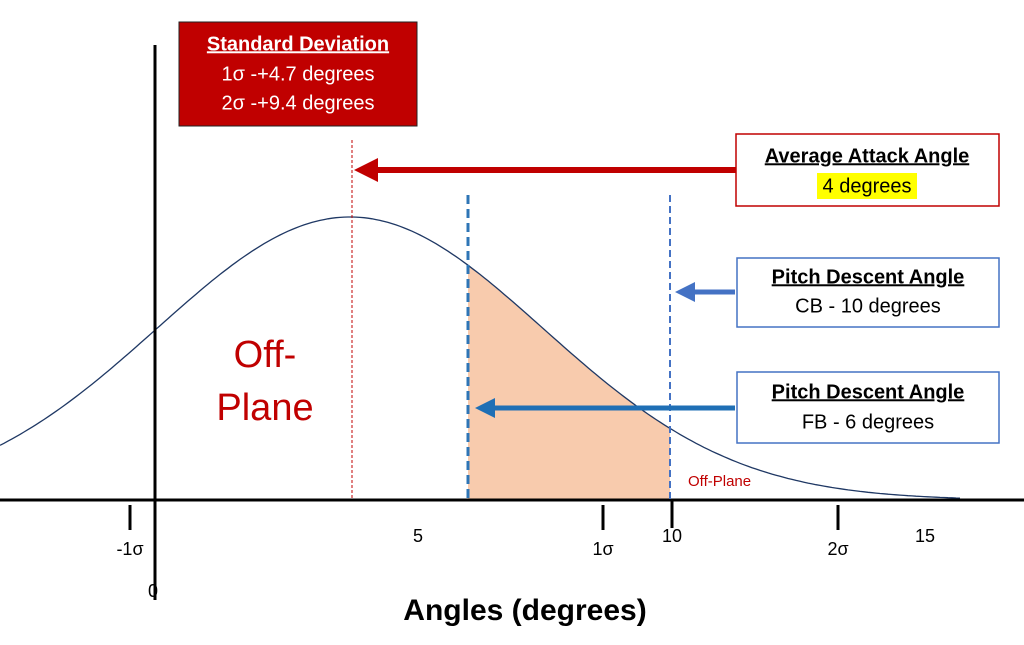  I want to click on ticks, so click(484, 515).